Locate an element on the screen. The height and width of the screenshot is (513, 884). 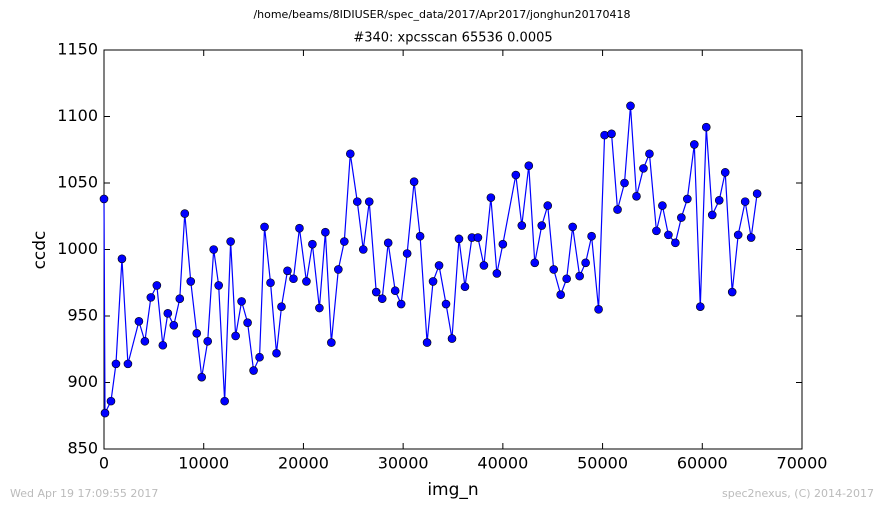
y-tick-label: 1100 is located at coordinates (77, 115).